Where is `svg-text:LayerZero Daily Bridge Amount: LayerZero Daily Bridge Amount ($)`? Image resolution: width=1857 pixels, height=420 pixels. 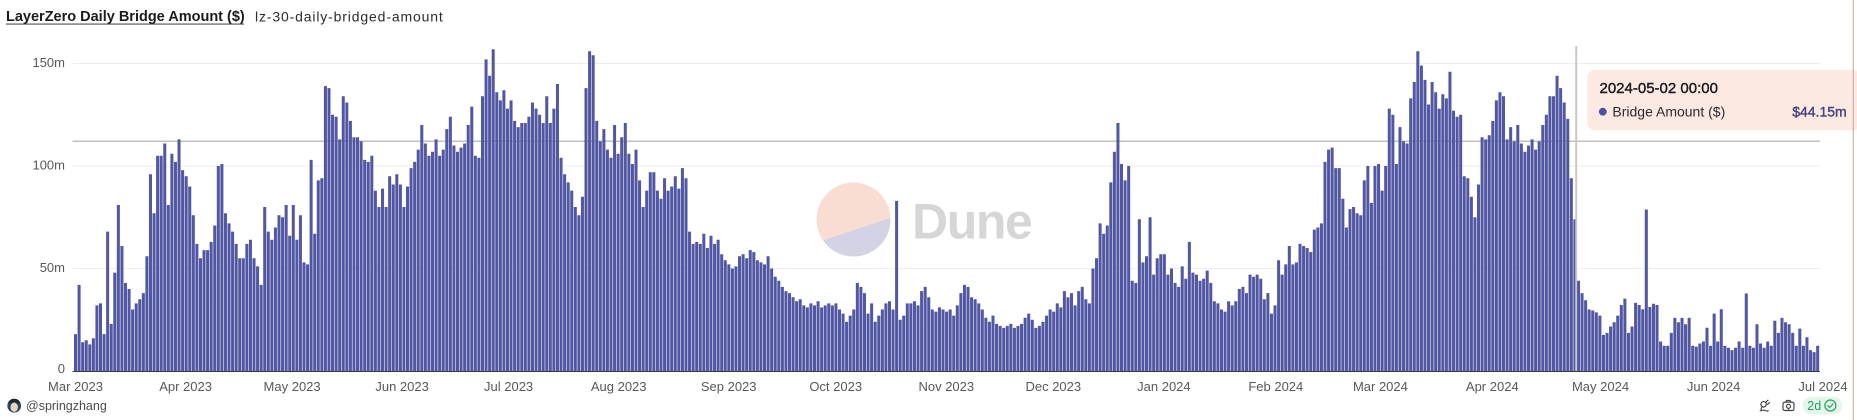
svg-text:LayerZero Daily Bridge Amount: LayerZero Daily Bridge Amount ($) is located at coordinates (125, 17).